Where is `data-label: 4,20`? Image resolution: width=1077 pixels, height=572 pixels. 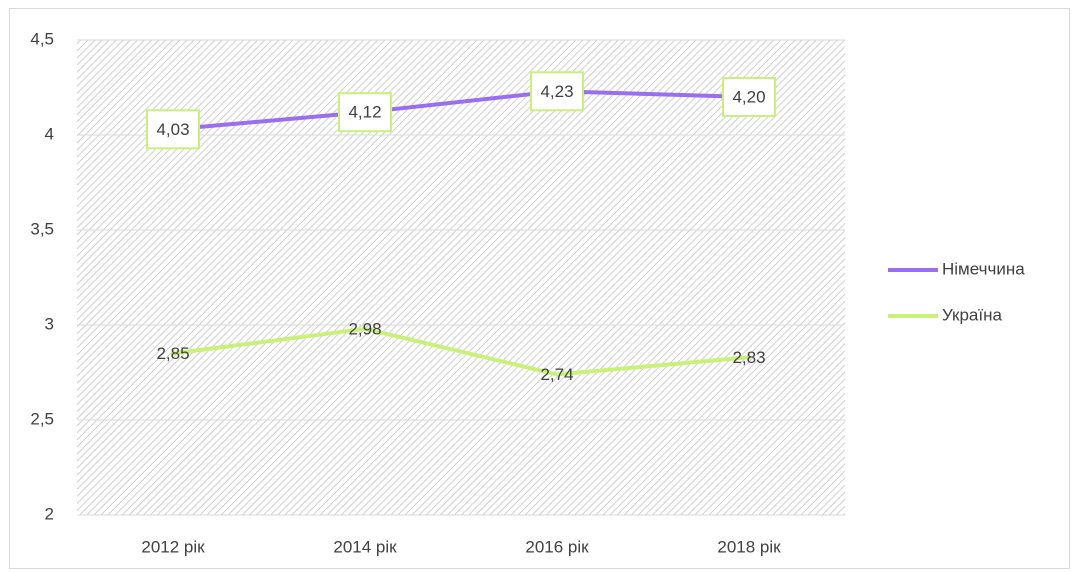
data-label: 4,20 is located at coordinates (748, 96).